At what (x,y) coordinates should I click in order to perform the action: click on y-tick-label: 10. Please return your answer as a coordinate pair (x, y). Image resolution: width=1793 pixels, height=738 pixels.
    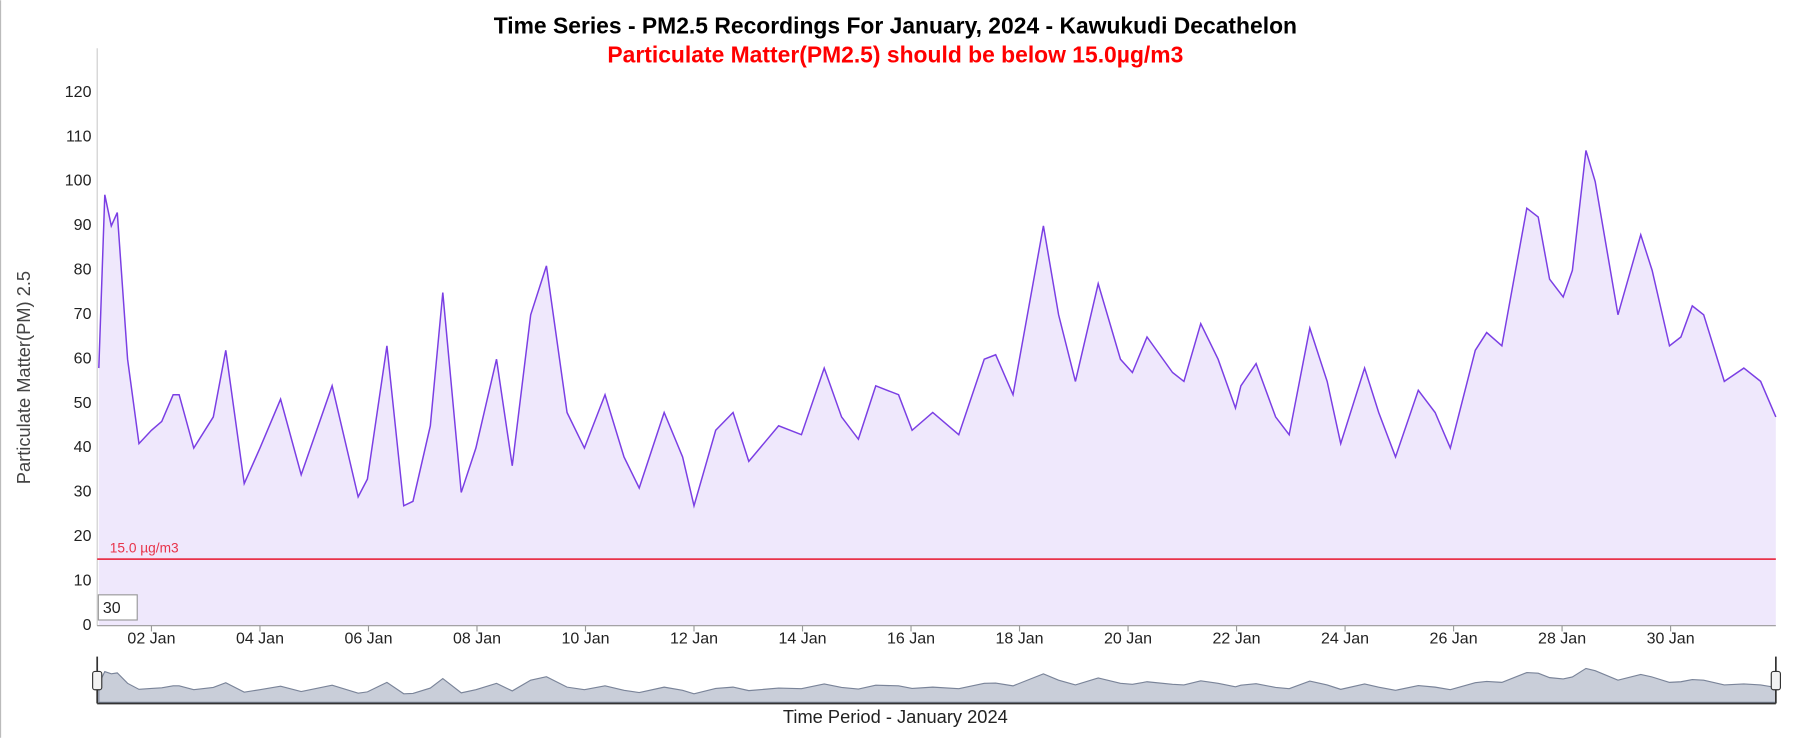
    Looking at the image, I should click on (83, 581).